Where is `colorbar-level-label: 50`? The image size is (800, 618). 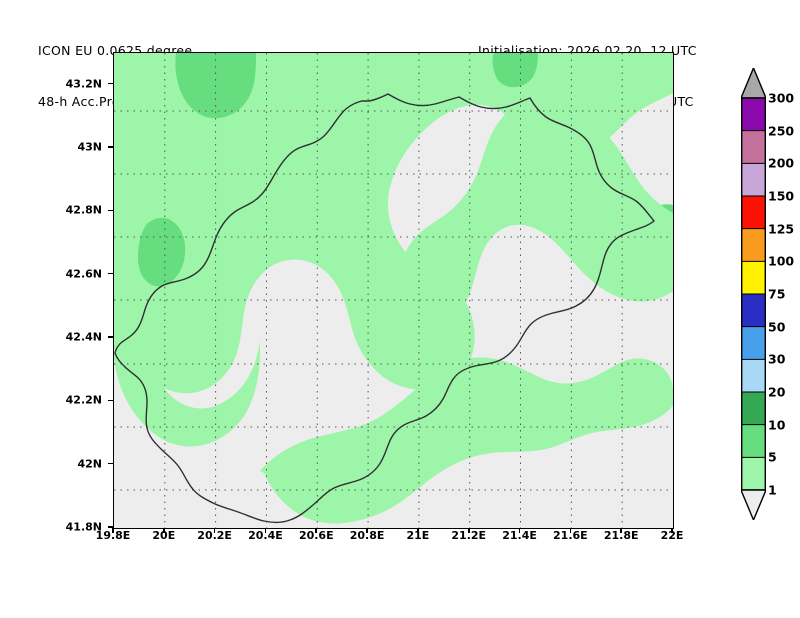 colorbar-level-label: 50 is located at coordinates (777, 327).